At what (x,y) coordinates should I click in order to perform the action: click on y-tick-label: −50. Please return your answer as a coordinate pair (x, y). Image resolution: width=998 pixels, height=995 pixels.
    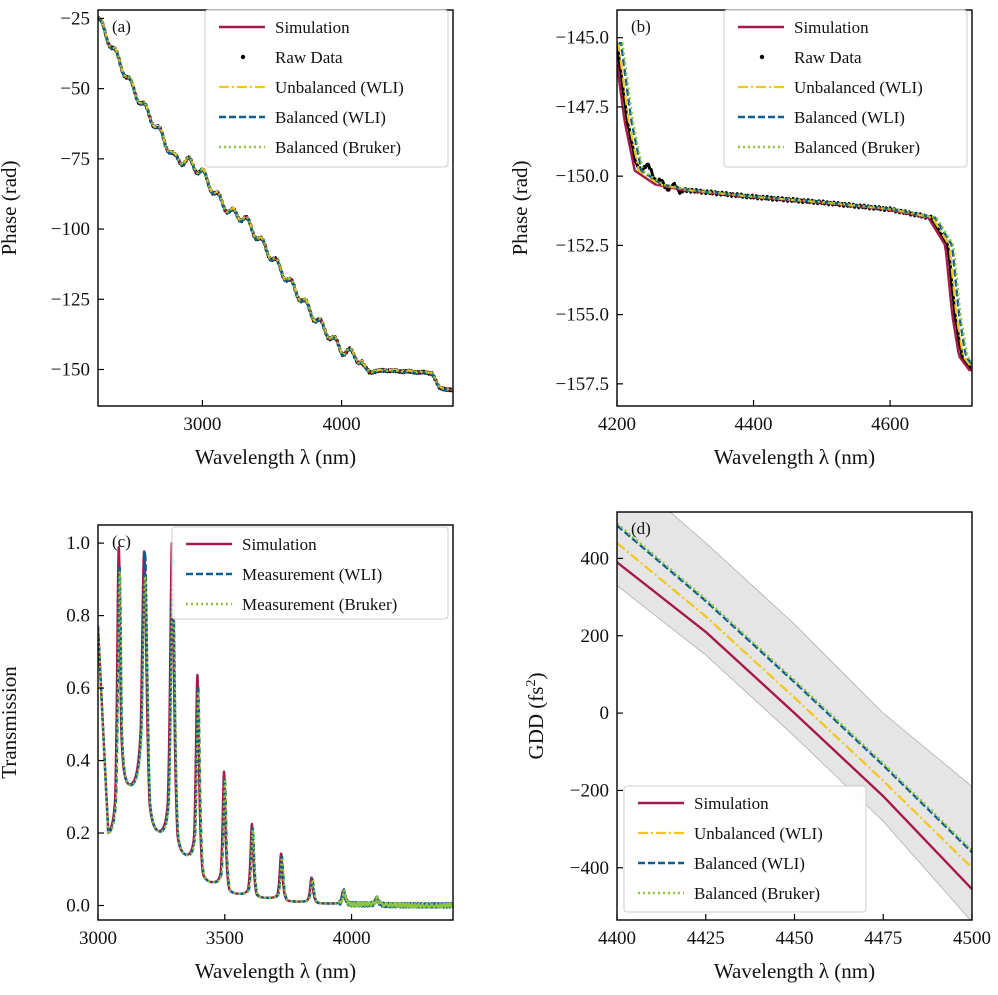
    Looking at the image, I should click on (75, 89).